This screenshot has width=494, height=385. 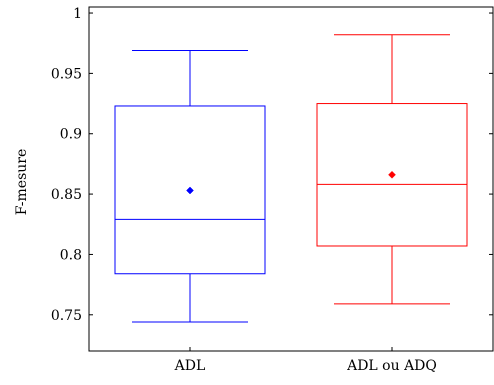 I want to click on y-tick-label: 0.9, so click(x=71, y=135).